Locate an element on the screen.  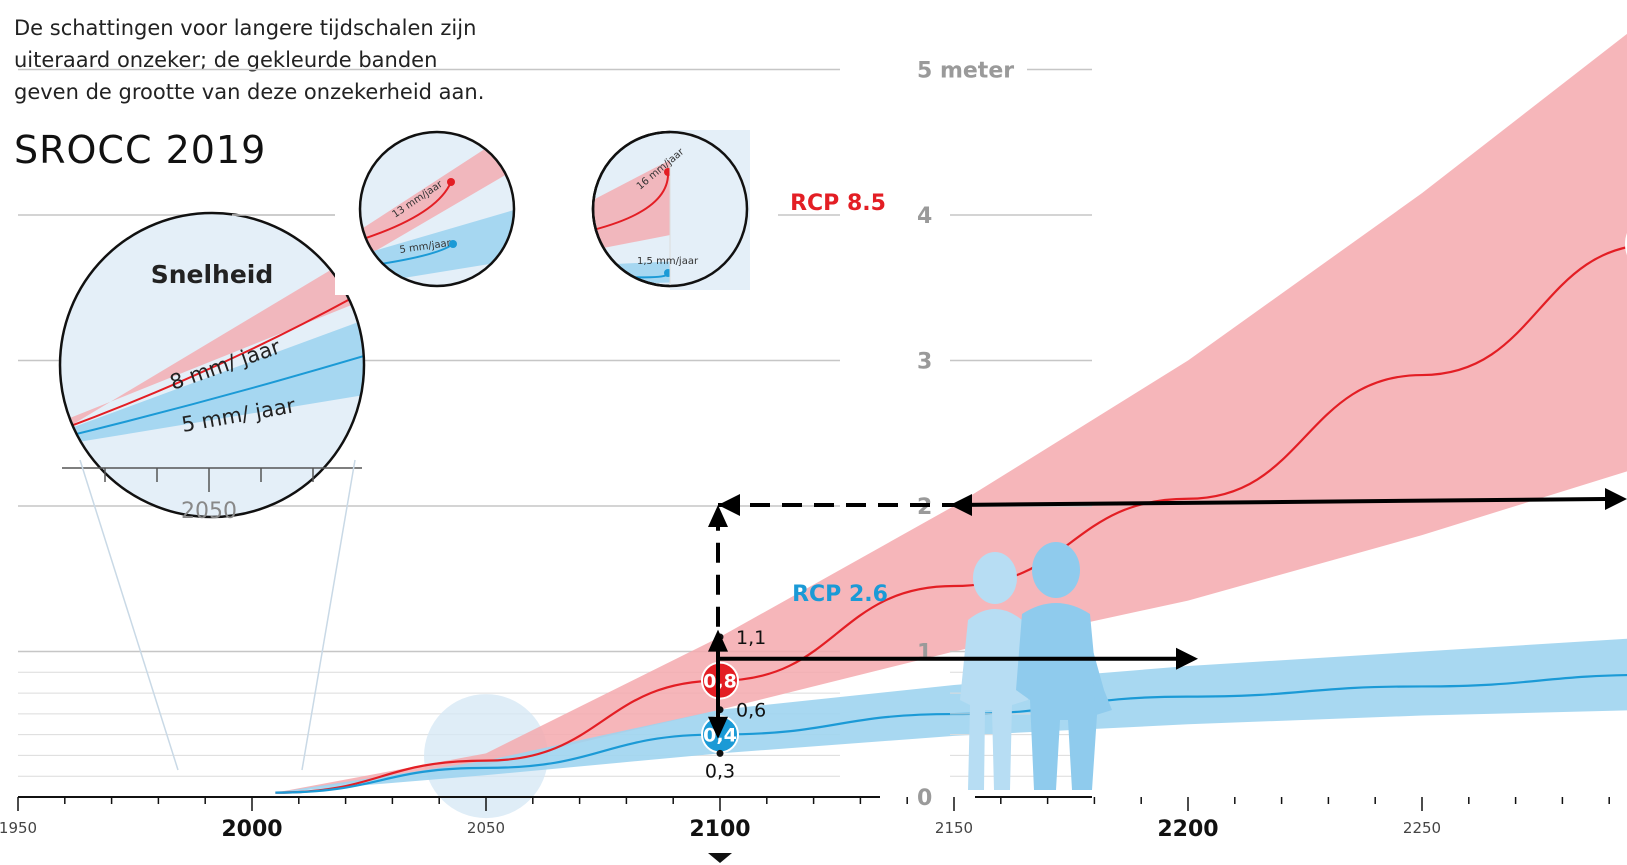
series-label-rcp85: RCP 8.5 is located at coordinates (838, 203).